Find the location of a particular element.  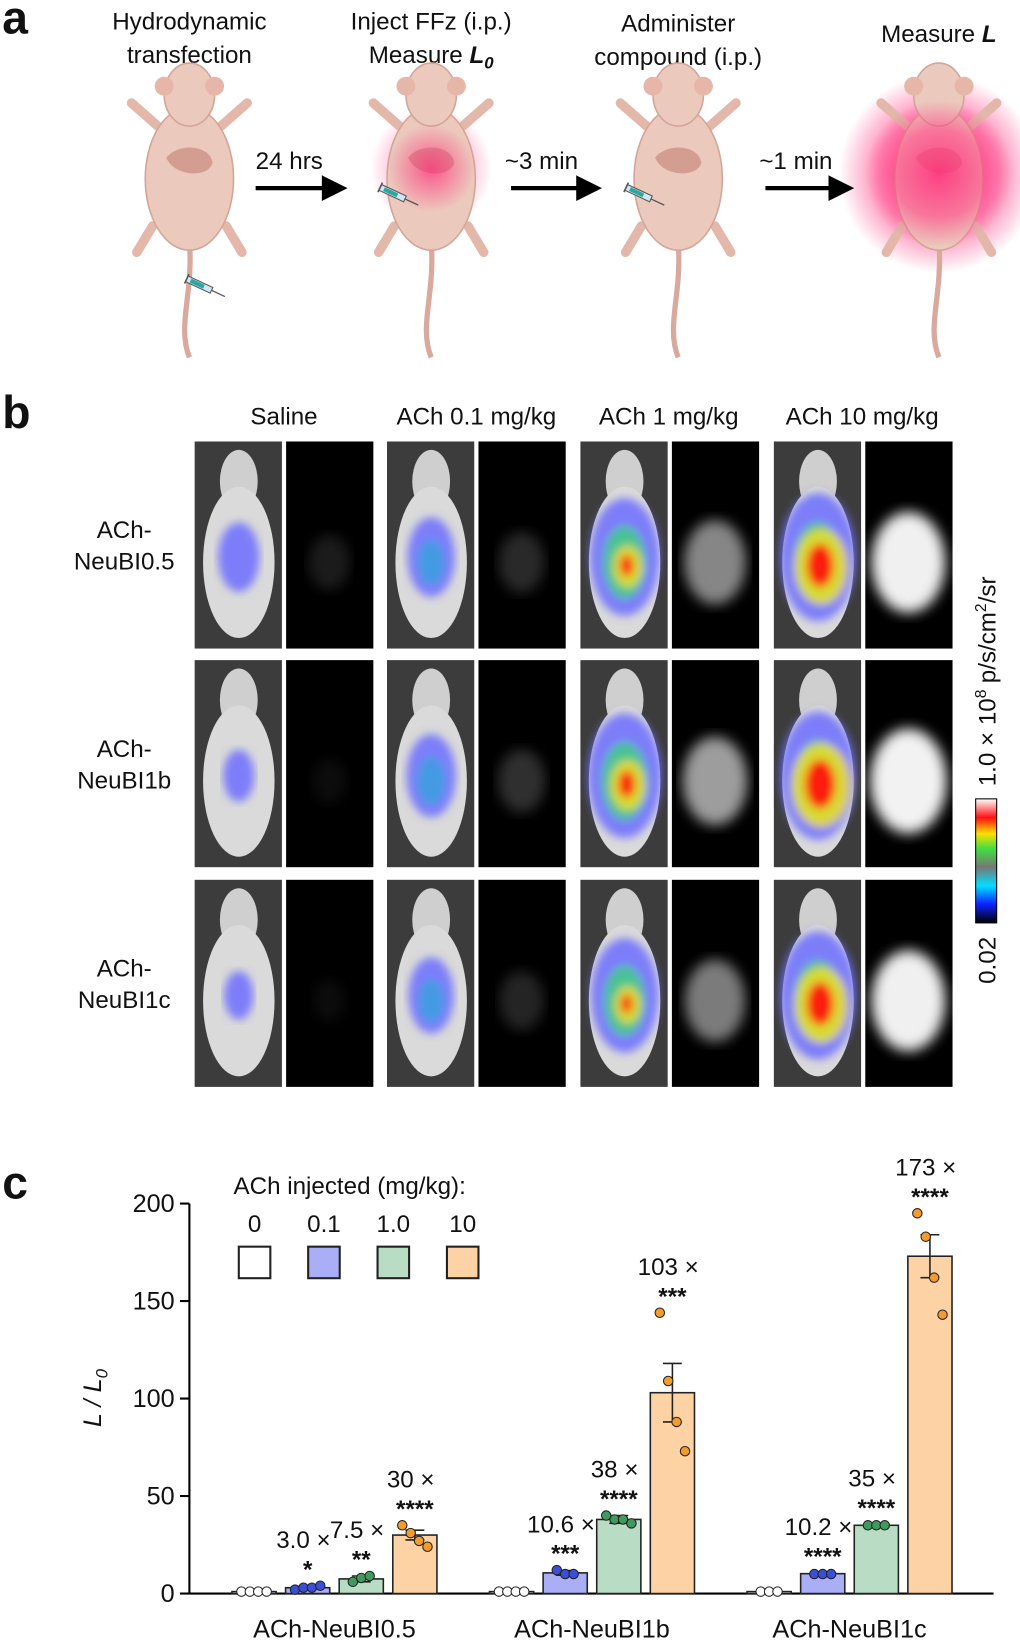

panel-label: b is located at coordinates (16, 412).